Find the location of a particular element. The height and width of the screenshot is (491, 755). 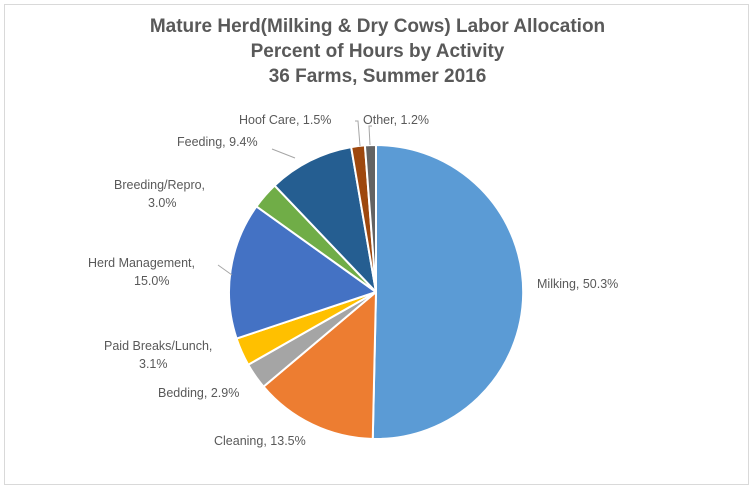

data-label-hoof-care: Hoof Care, 1.5% is located at coordinates (285, 120).